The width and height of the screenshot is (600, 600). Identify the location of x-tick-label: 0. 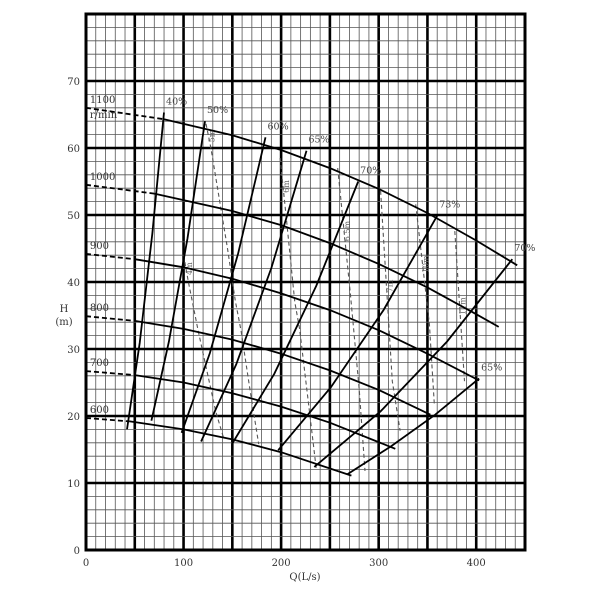
(86, 563).